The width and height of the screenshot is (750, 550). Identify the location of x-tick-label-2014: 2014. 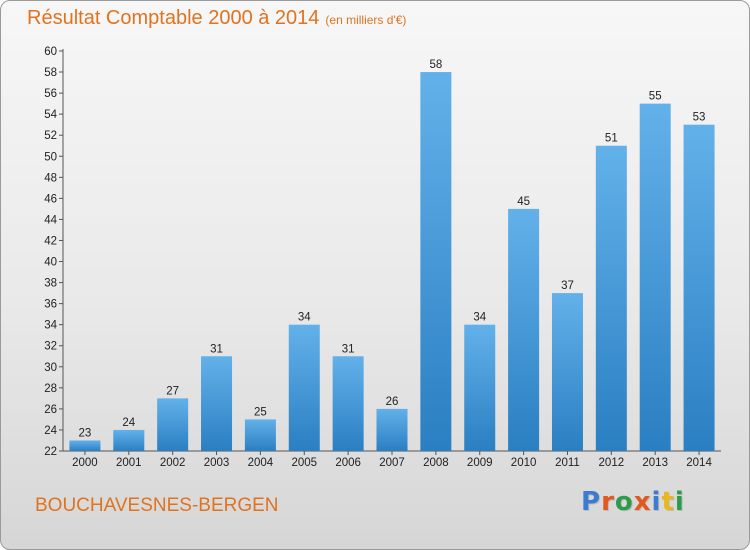
(699, 463).